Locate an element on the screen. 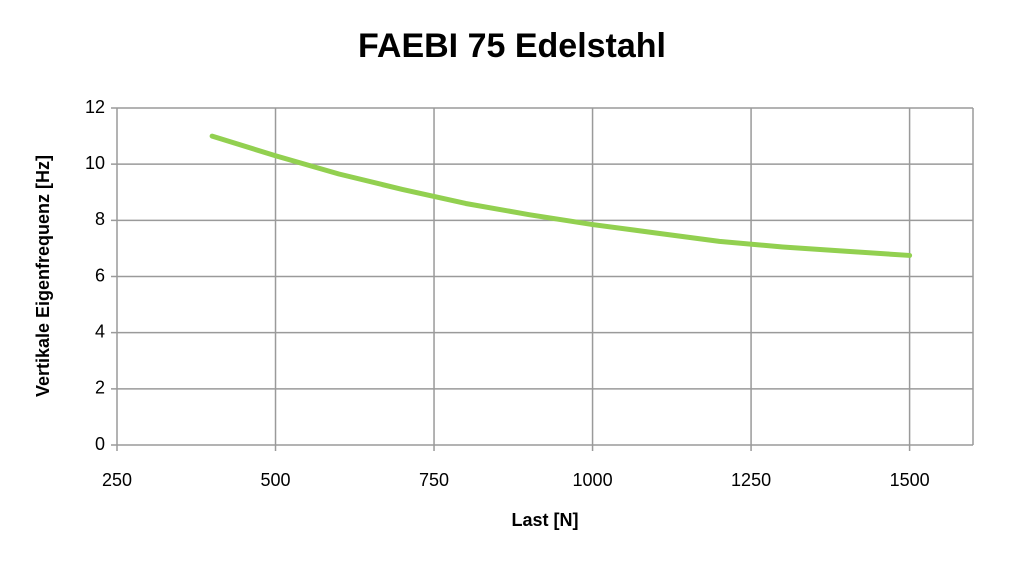 Image resolution: width=1024 pixels, height=564 pixels. y-tick-label: 8 is located at coordinates (100, 219).